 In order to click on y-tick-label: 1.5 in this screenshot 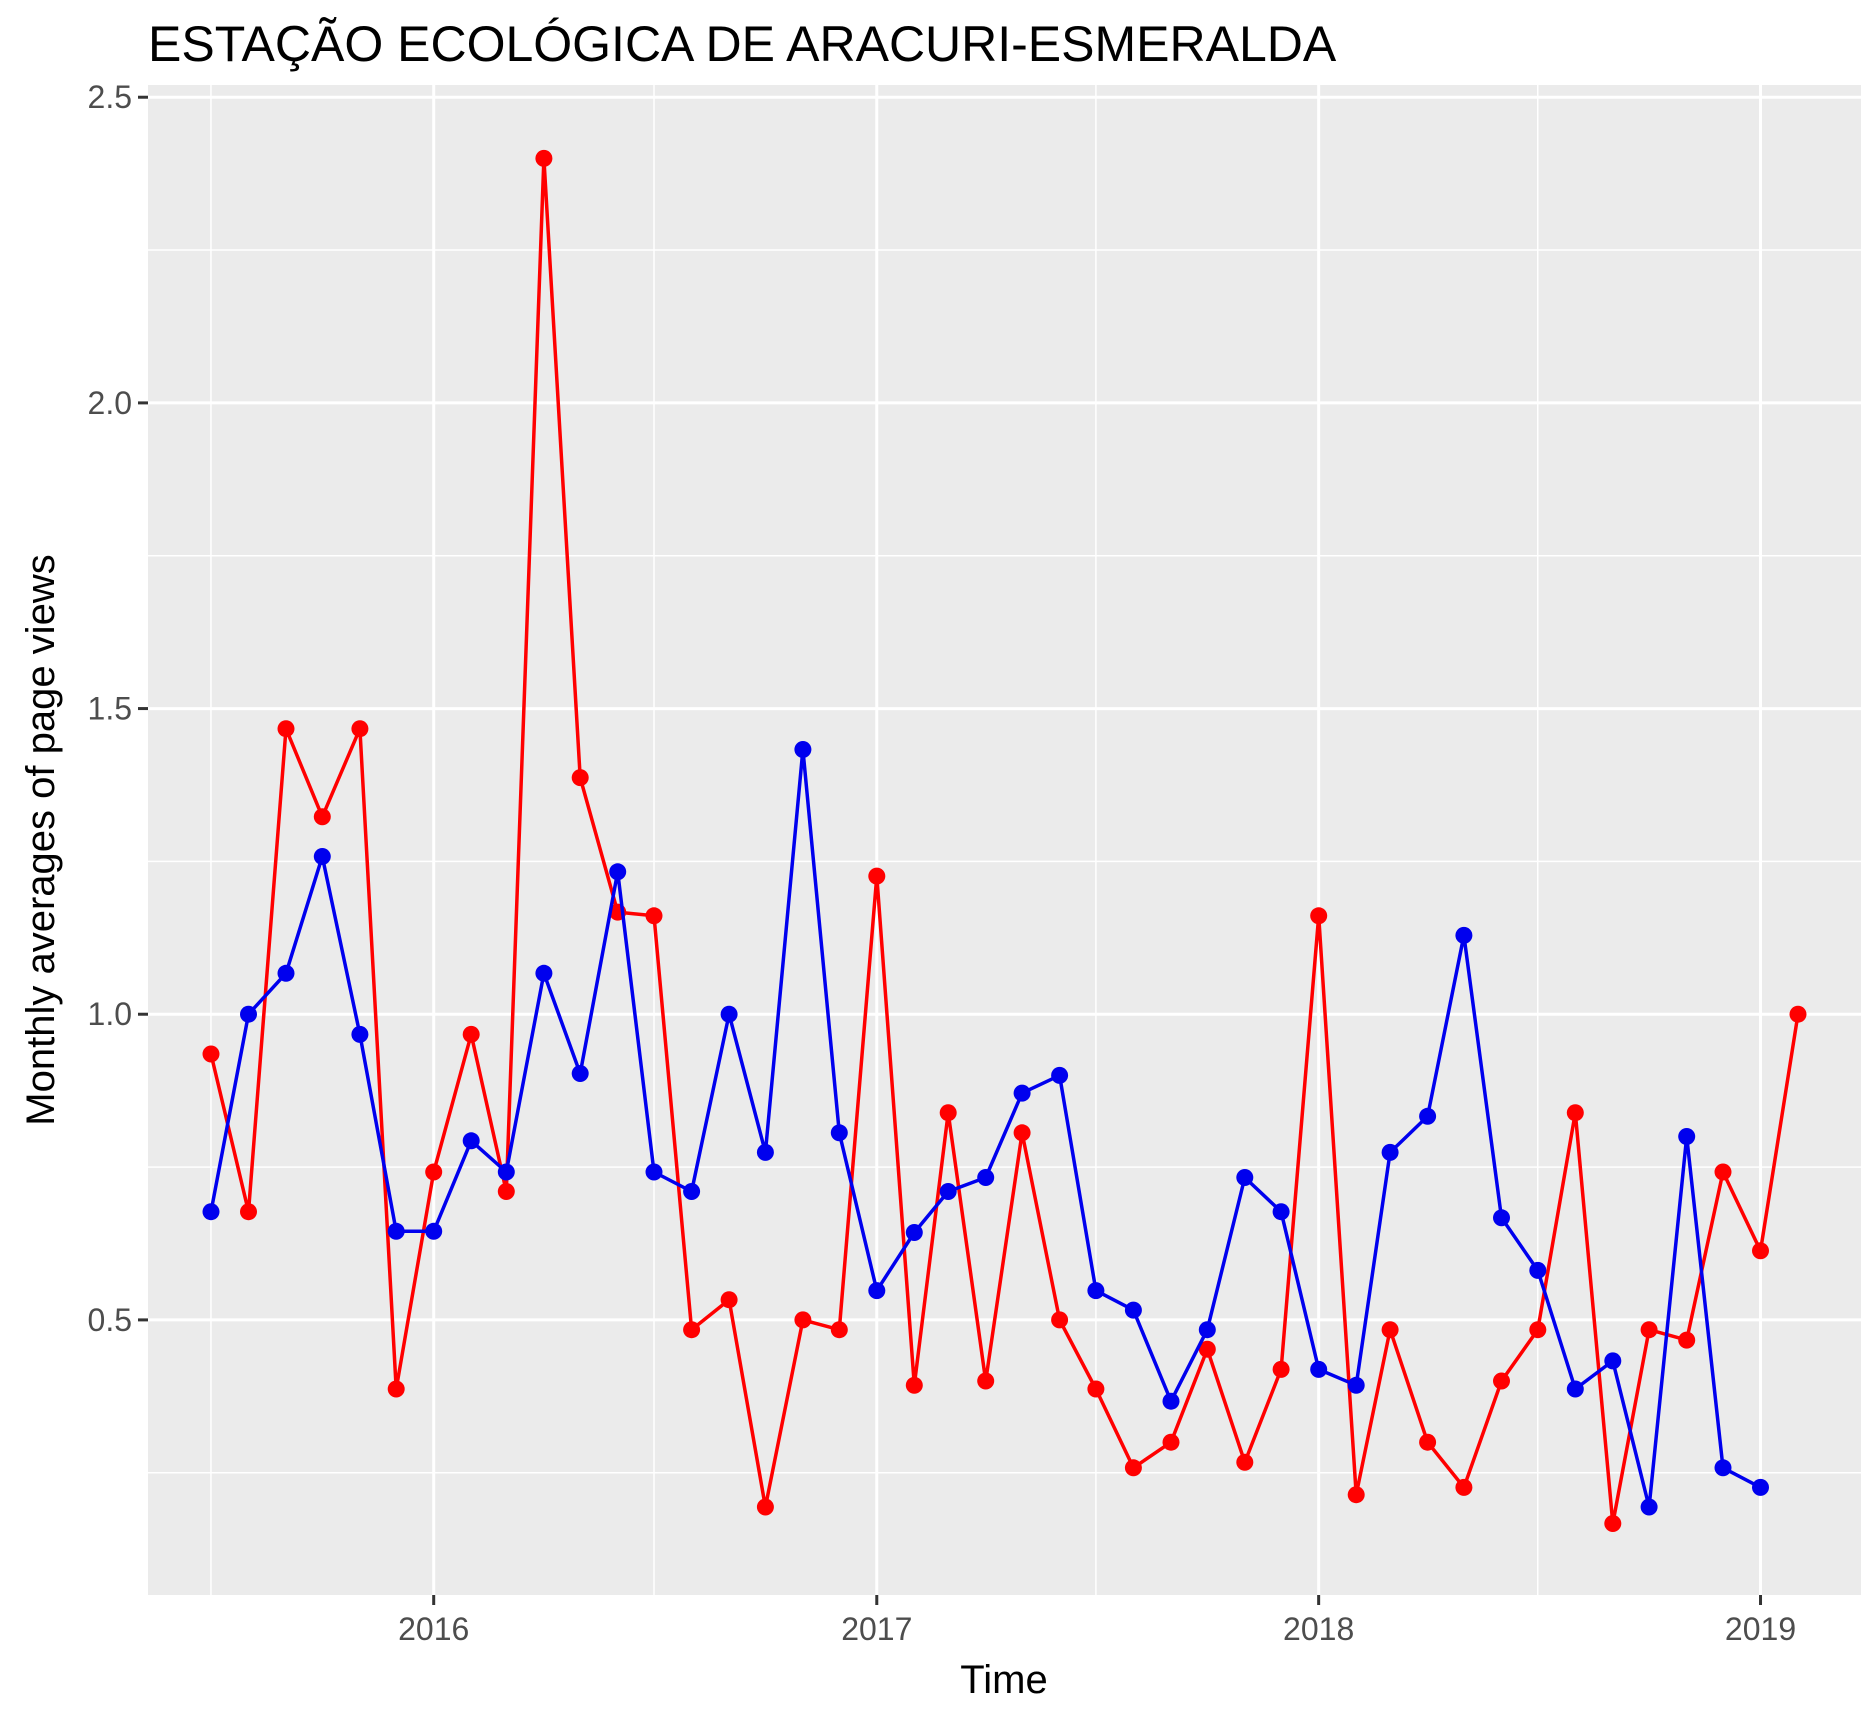, I will do `click(110, 709)`.